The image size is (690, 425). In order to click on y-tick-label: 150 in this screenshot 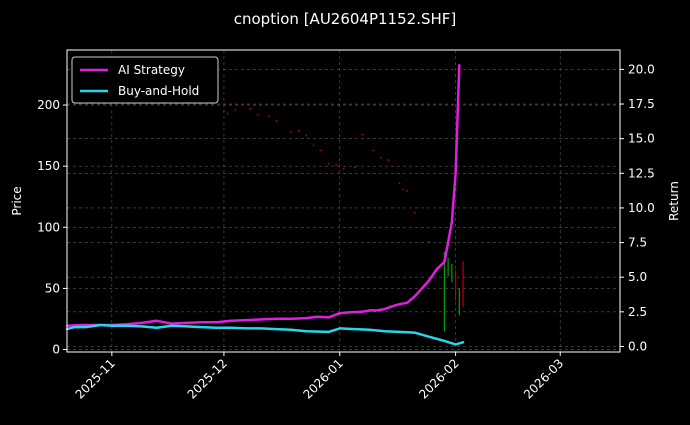, I will do `click(48, 166)`.